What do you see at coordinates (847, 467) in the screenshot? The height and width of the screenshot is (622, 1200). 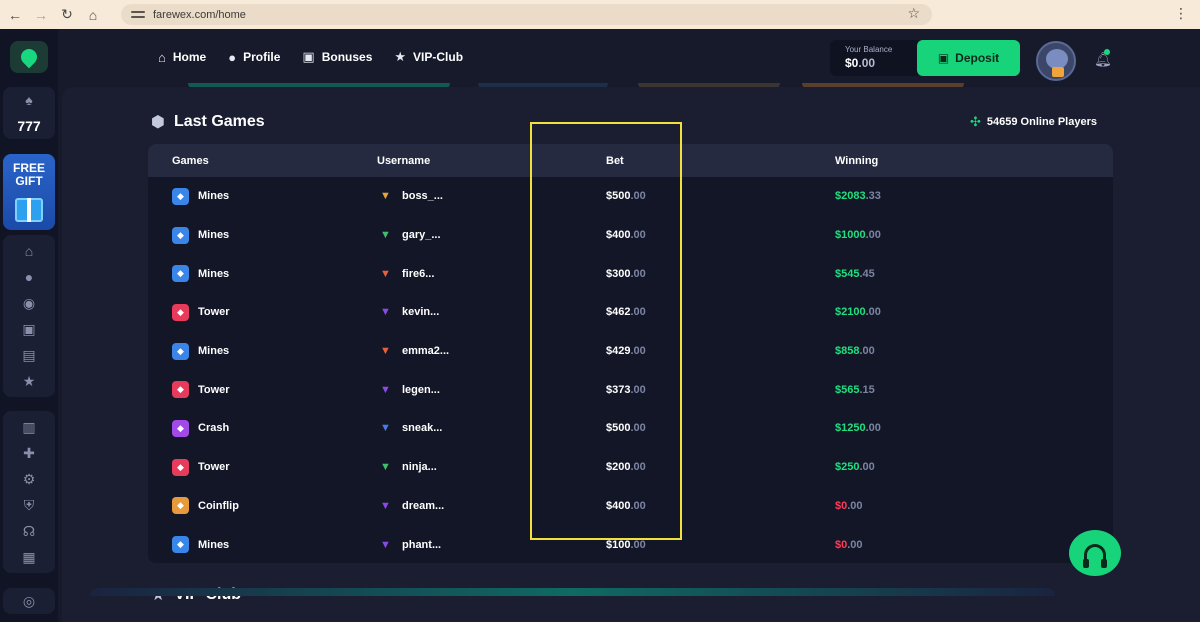 I see `winning-main: $250` at bounding box center [847, 467].